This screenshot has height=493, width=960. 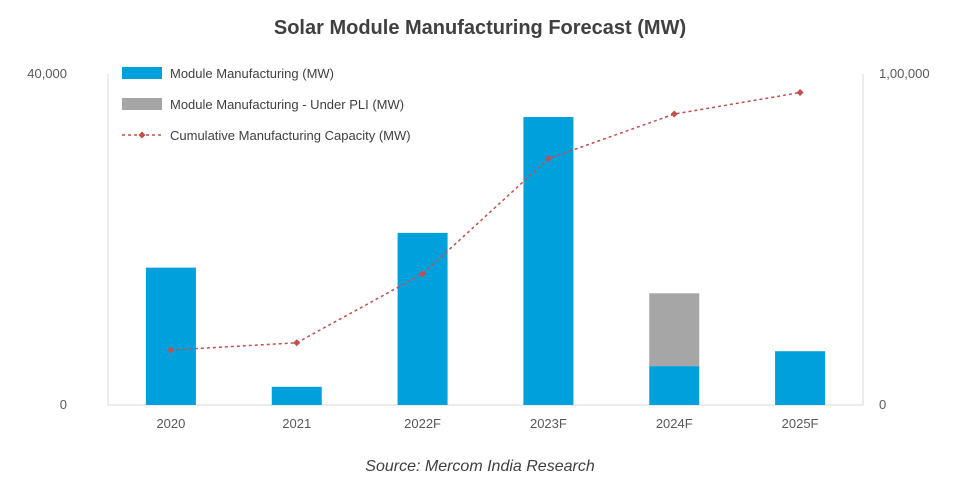 I want to click on x-tick-label: 2021, so click(x=296, y=423).